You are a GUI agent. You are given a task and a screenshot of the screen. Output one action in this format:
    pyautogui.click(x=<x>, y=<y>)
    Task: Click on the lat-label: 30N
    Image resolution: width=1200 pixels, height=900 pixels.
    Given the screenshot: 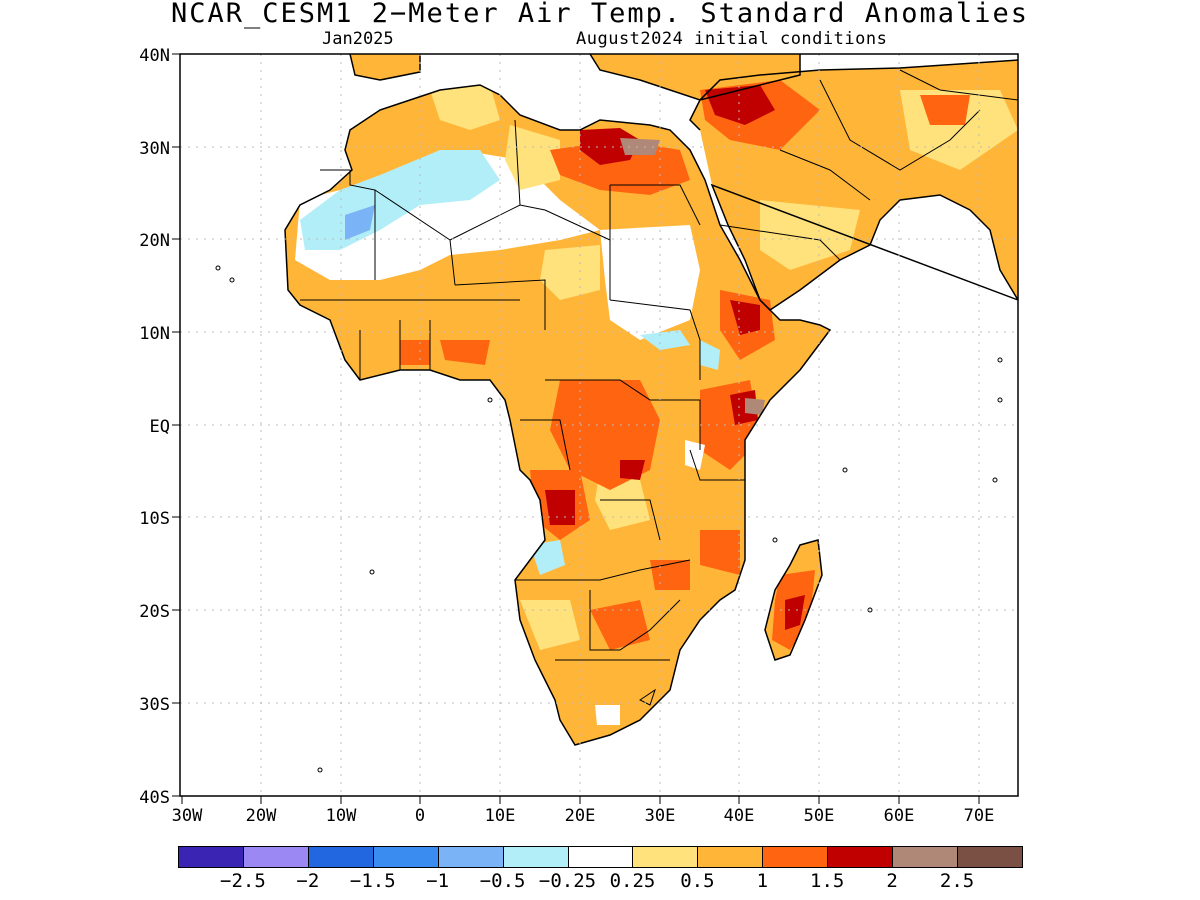 What is the action you would take?
    pyautogui.click(x=154, y=149)
    